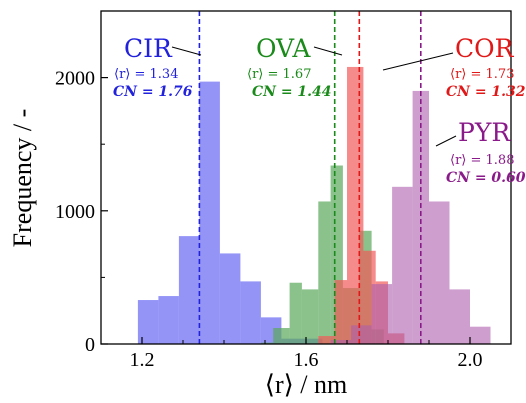 This screenshot has width=526, height=403. Describe the element at coordinates (306, 360) in the screenshot. I see `x-tick-label-1: 1.6` at that location.